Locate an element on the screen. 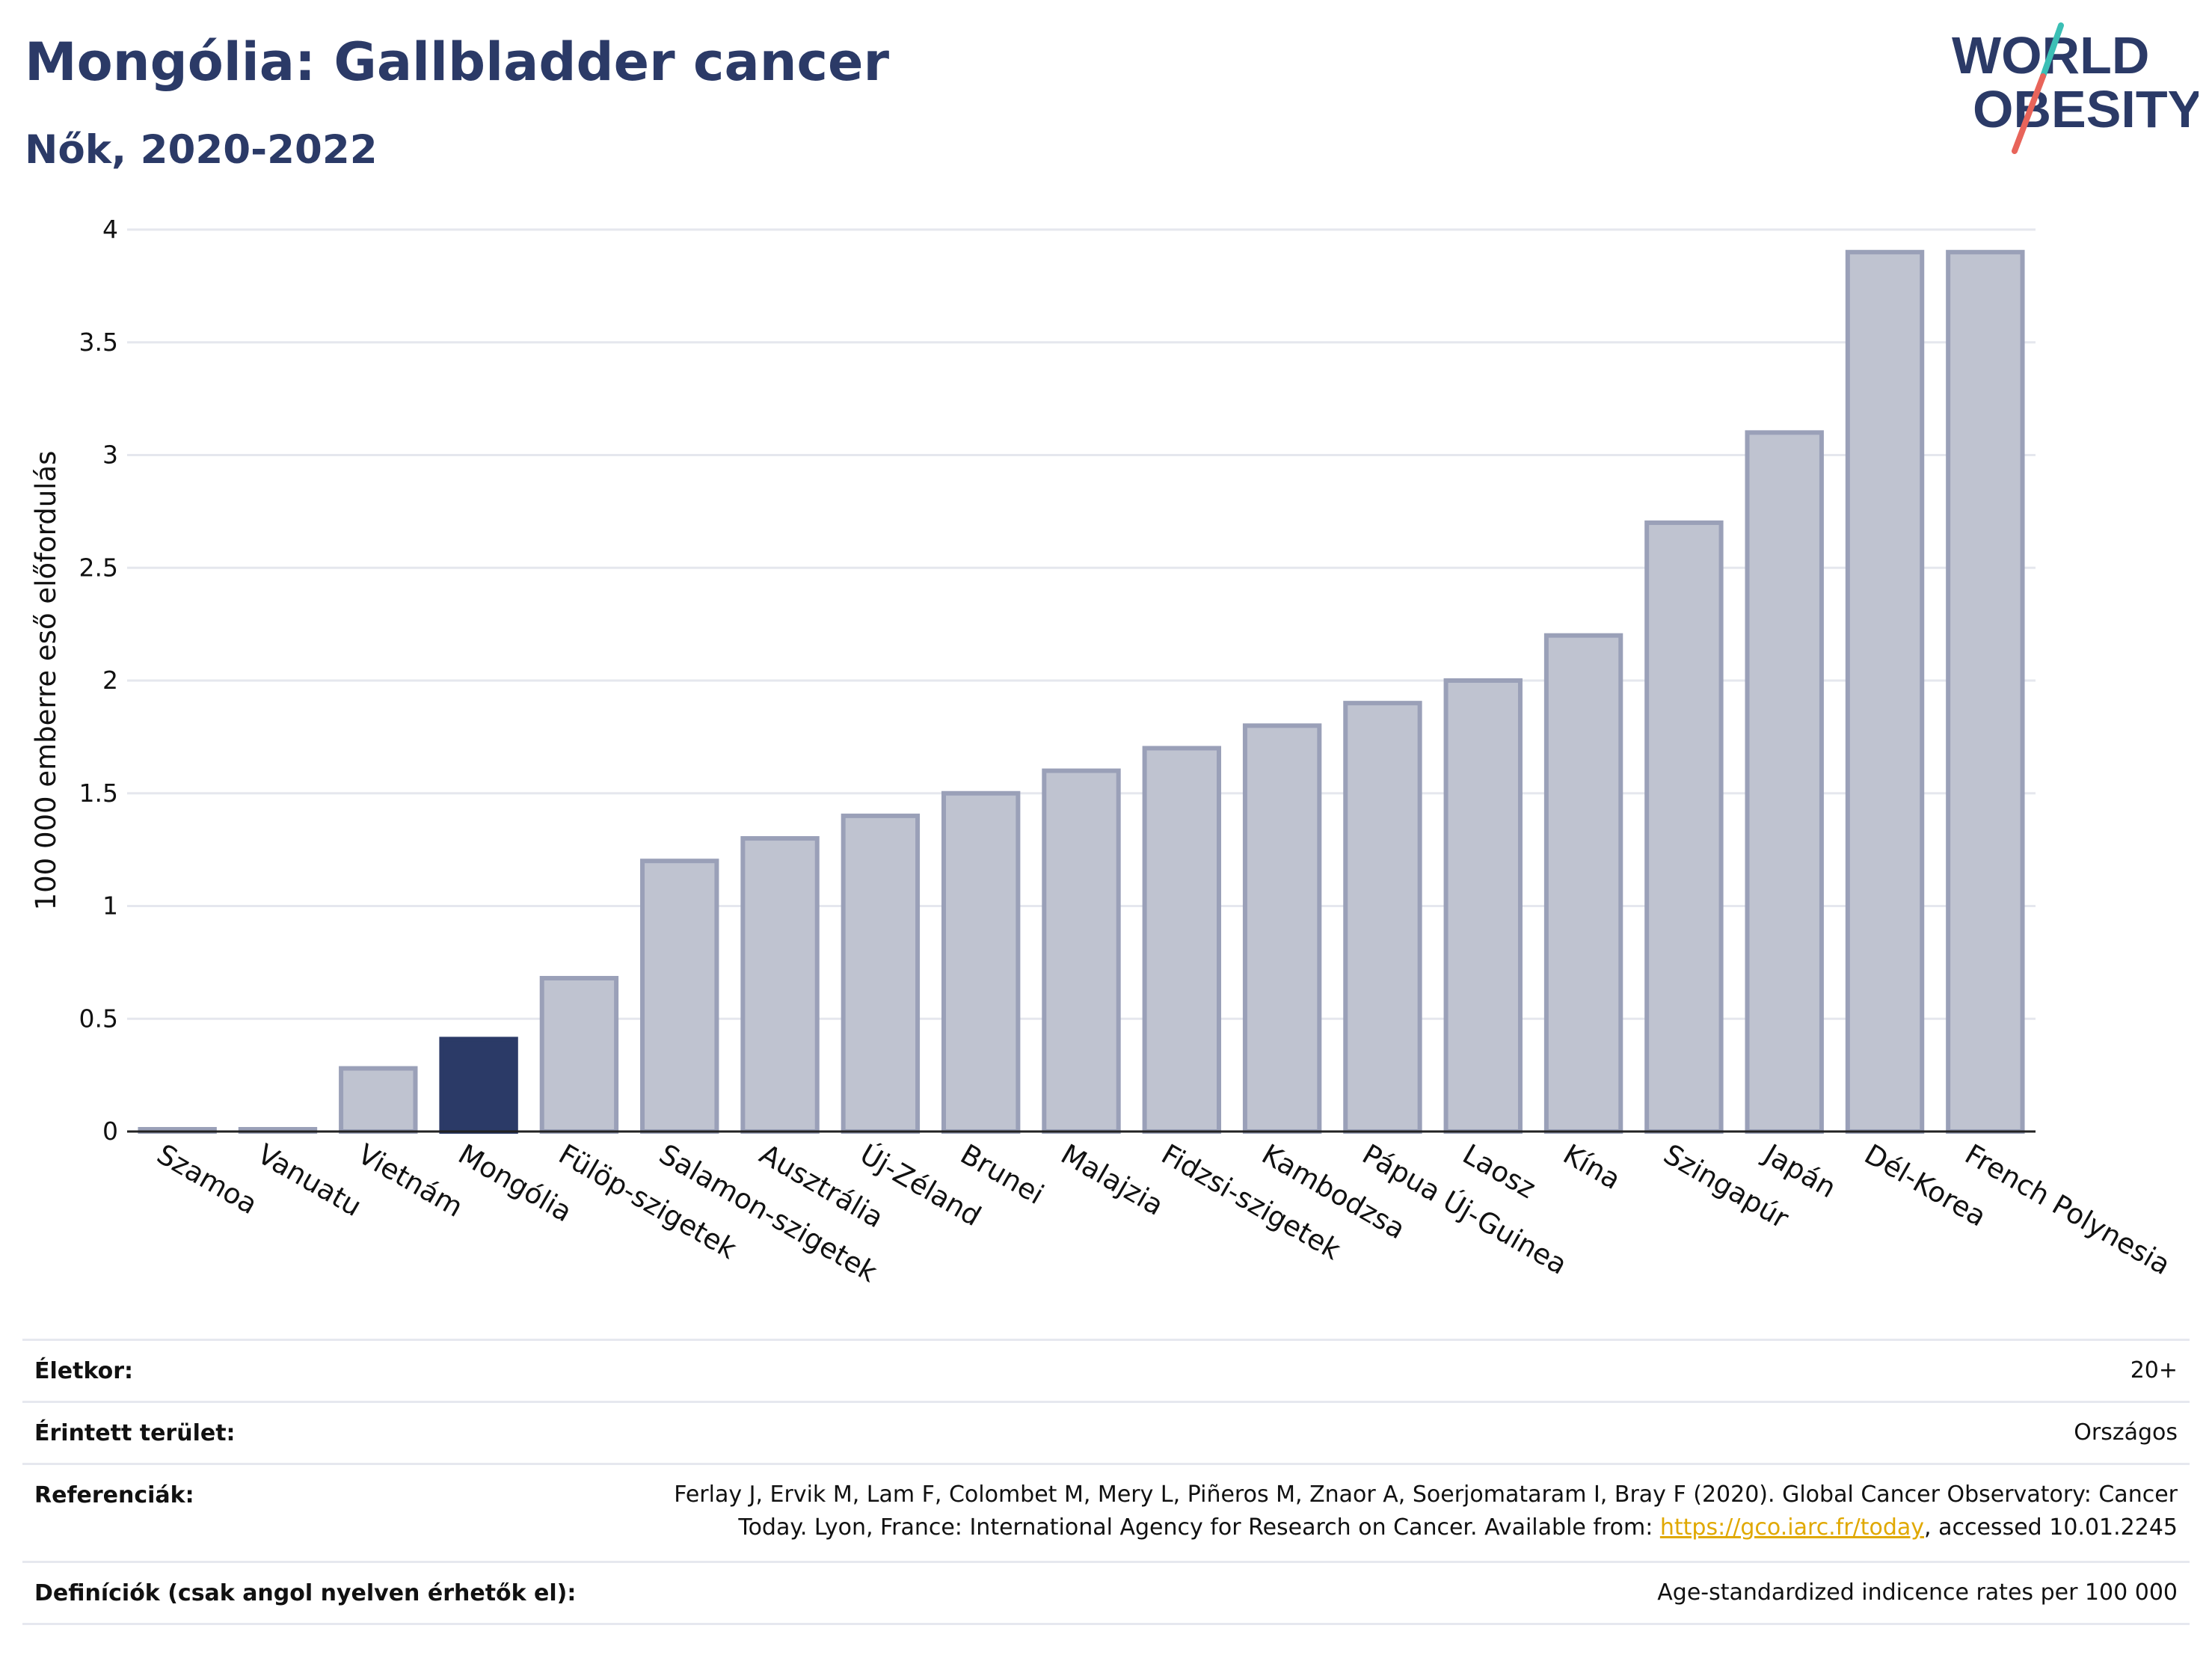  meta-row-area: Érintett terület: Országos is located at coordinates (1106, 1432).